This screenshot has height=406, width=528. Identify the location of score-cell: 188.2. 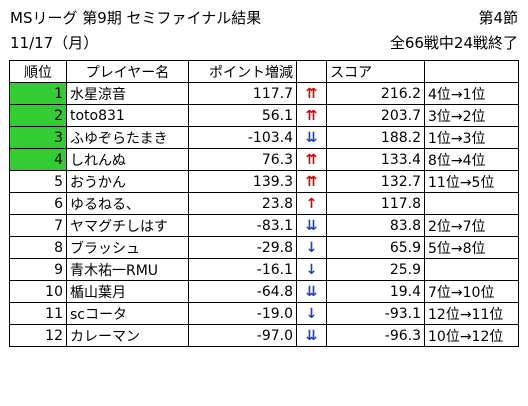
(375, 137).